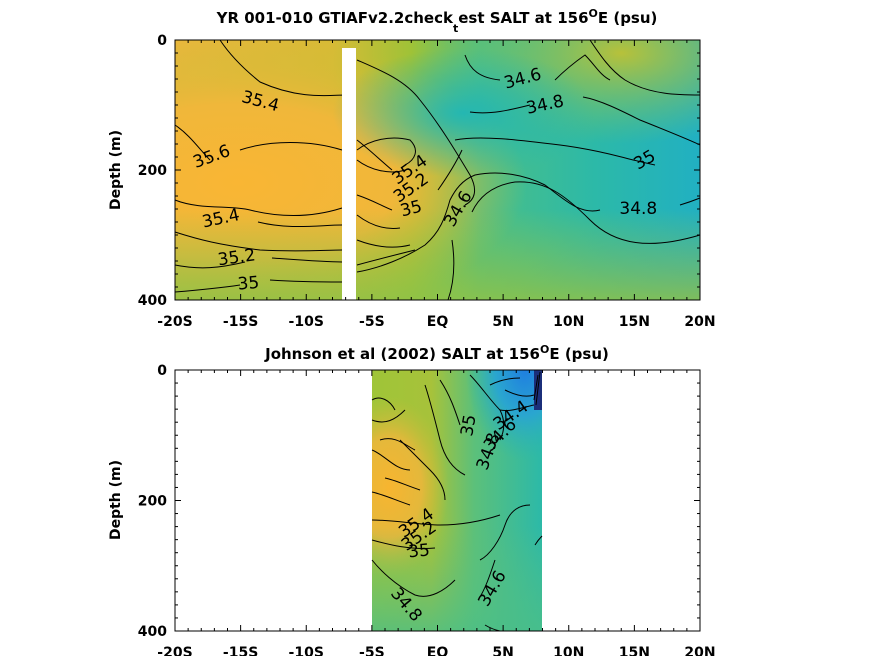  I want to click on bottom-salinity-field, so click(457, 500).